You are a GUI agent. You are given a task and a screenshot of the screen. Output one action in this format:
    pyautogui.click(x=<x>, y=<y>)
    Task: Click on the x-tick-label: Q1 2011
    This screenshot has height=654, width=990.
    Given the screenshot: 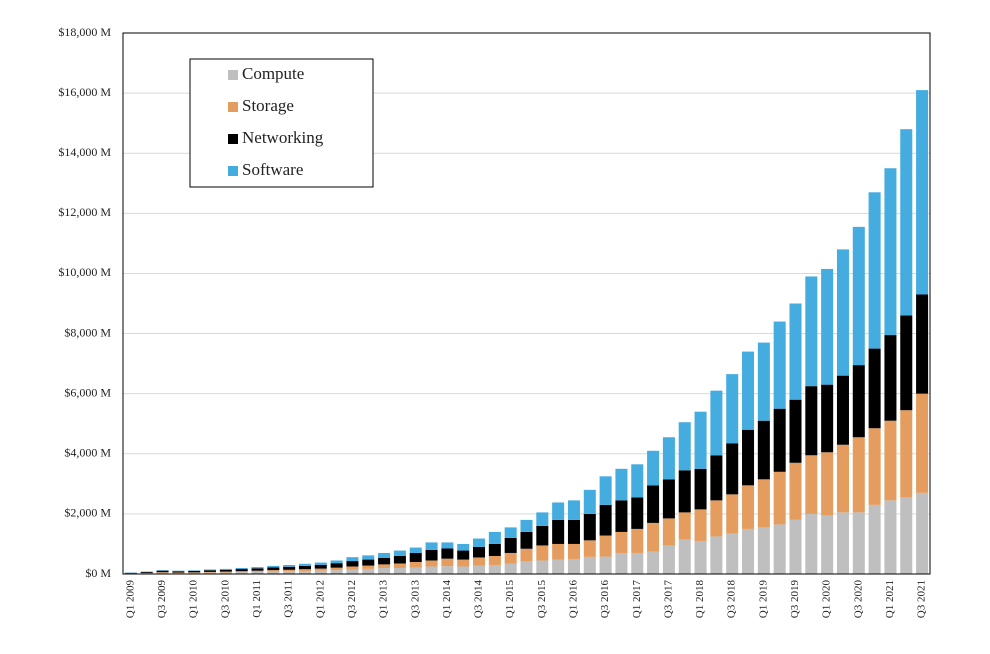 What is the action you would take?
    pyautogui.click(x=257, y=599)
    